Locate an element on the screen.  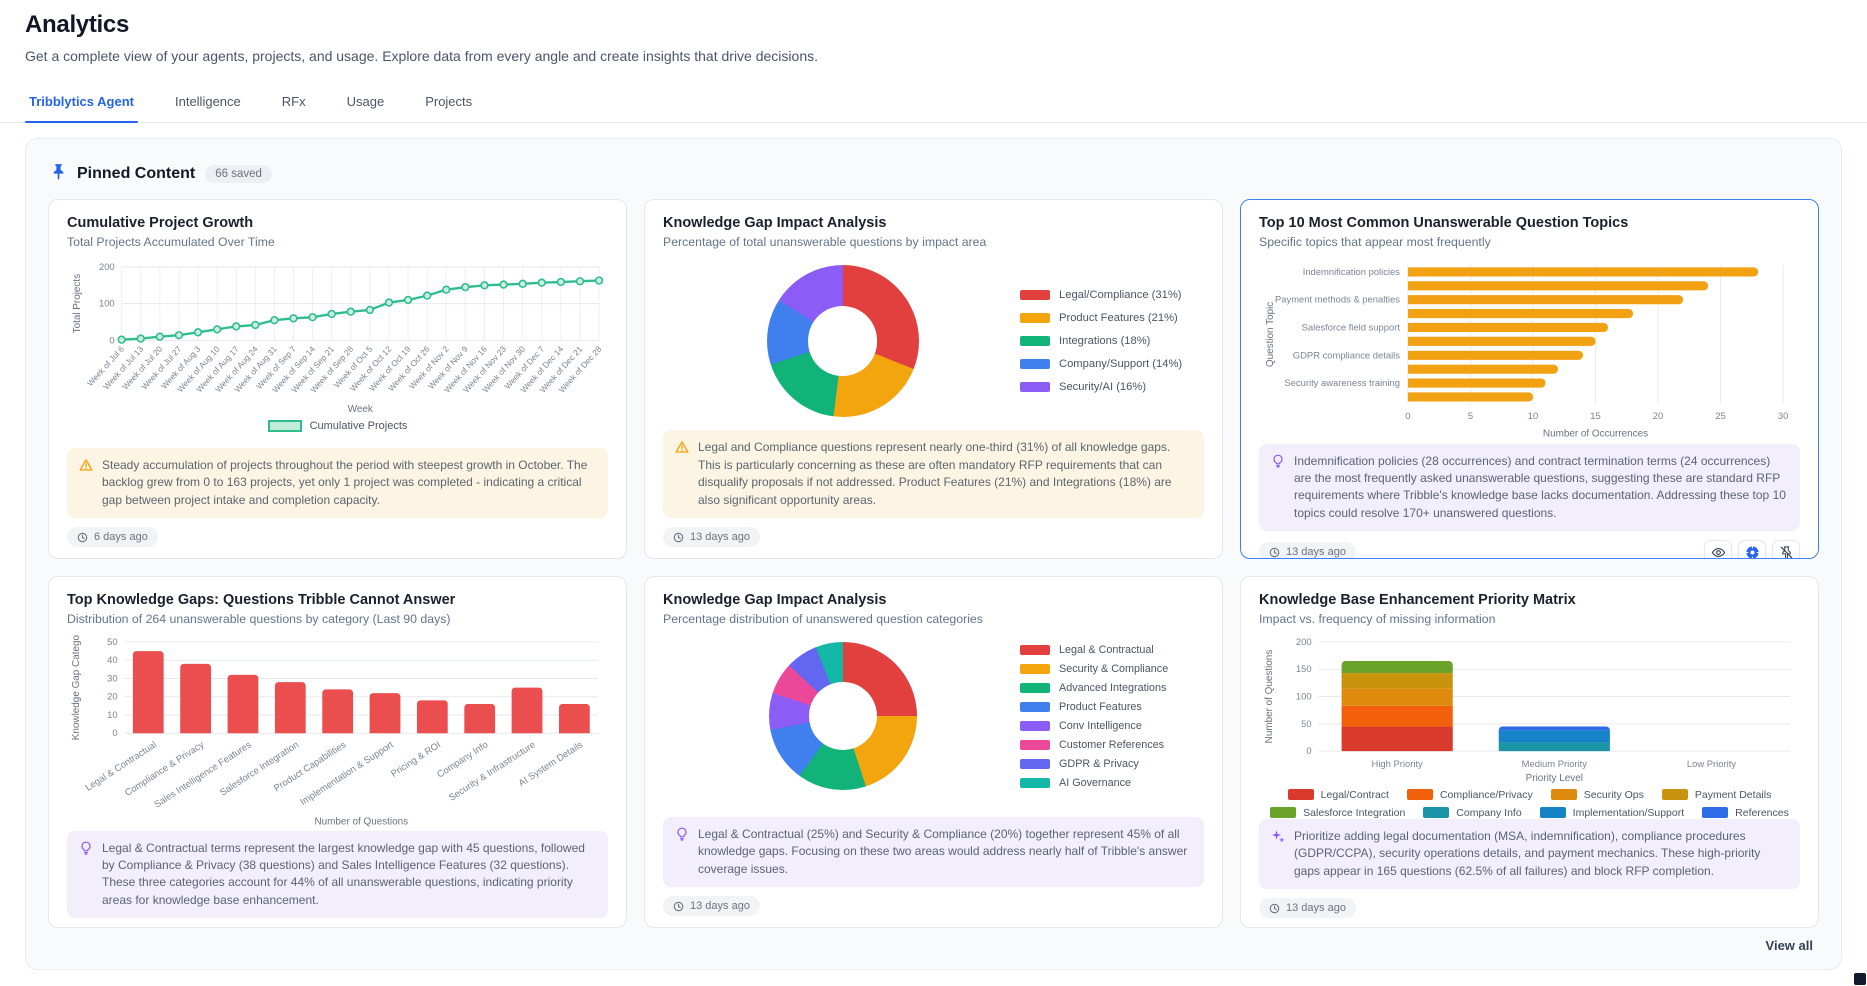
svg-text: Compliance & Privacy is located at coordinates (163, 767).